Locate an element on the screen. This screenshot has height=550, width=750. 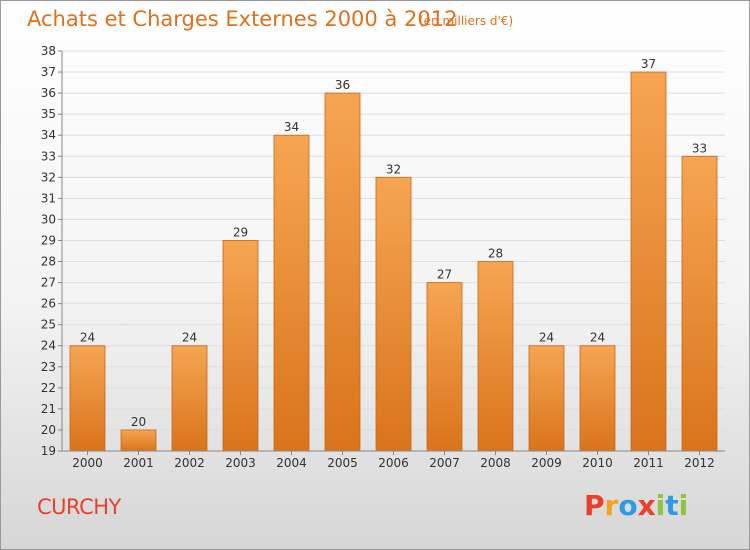
y-tick-label: 32 is located at coordinates (48, 177).